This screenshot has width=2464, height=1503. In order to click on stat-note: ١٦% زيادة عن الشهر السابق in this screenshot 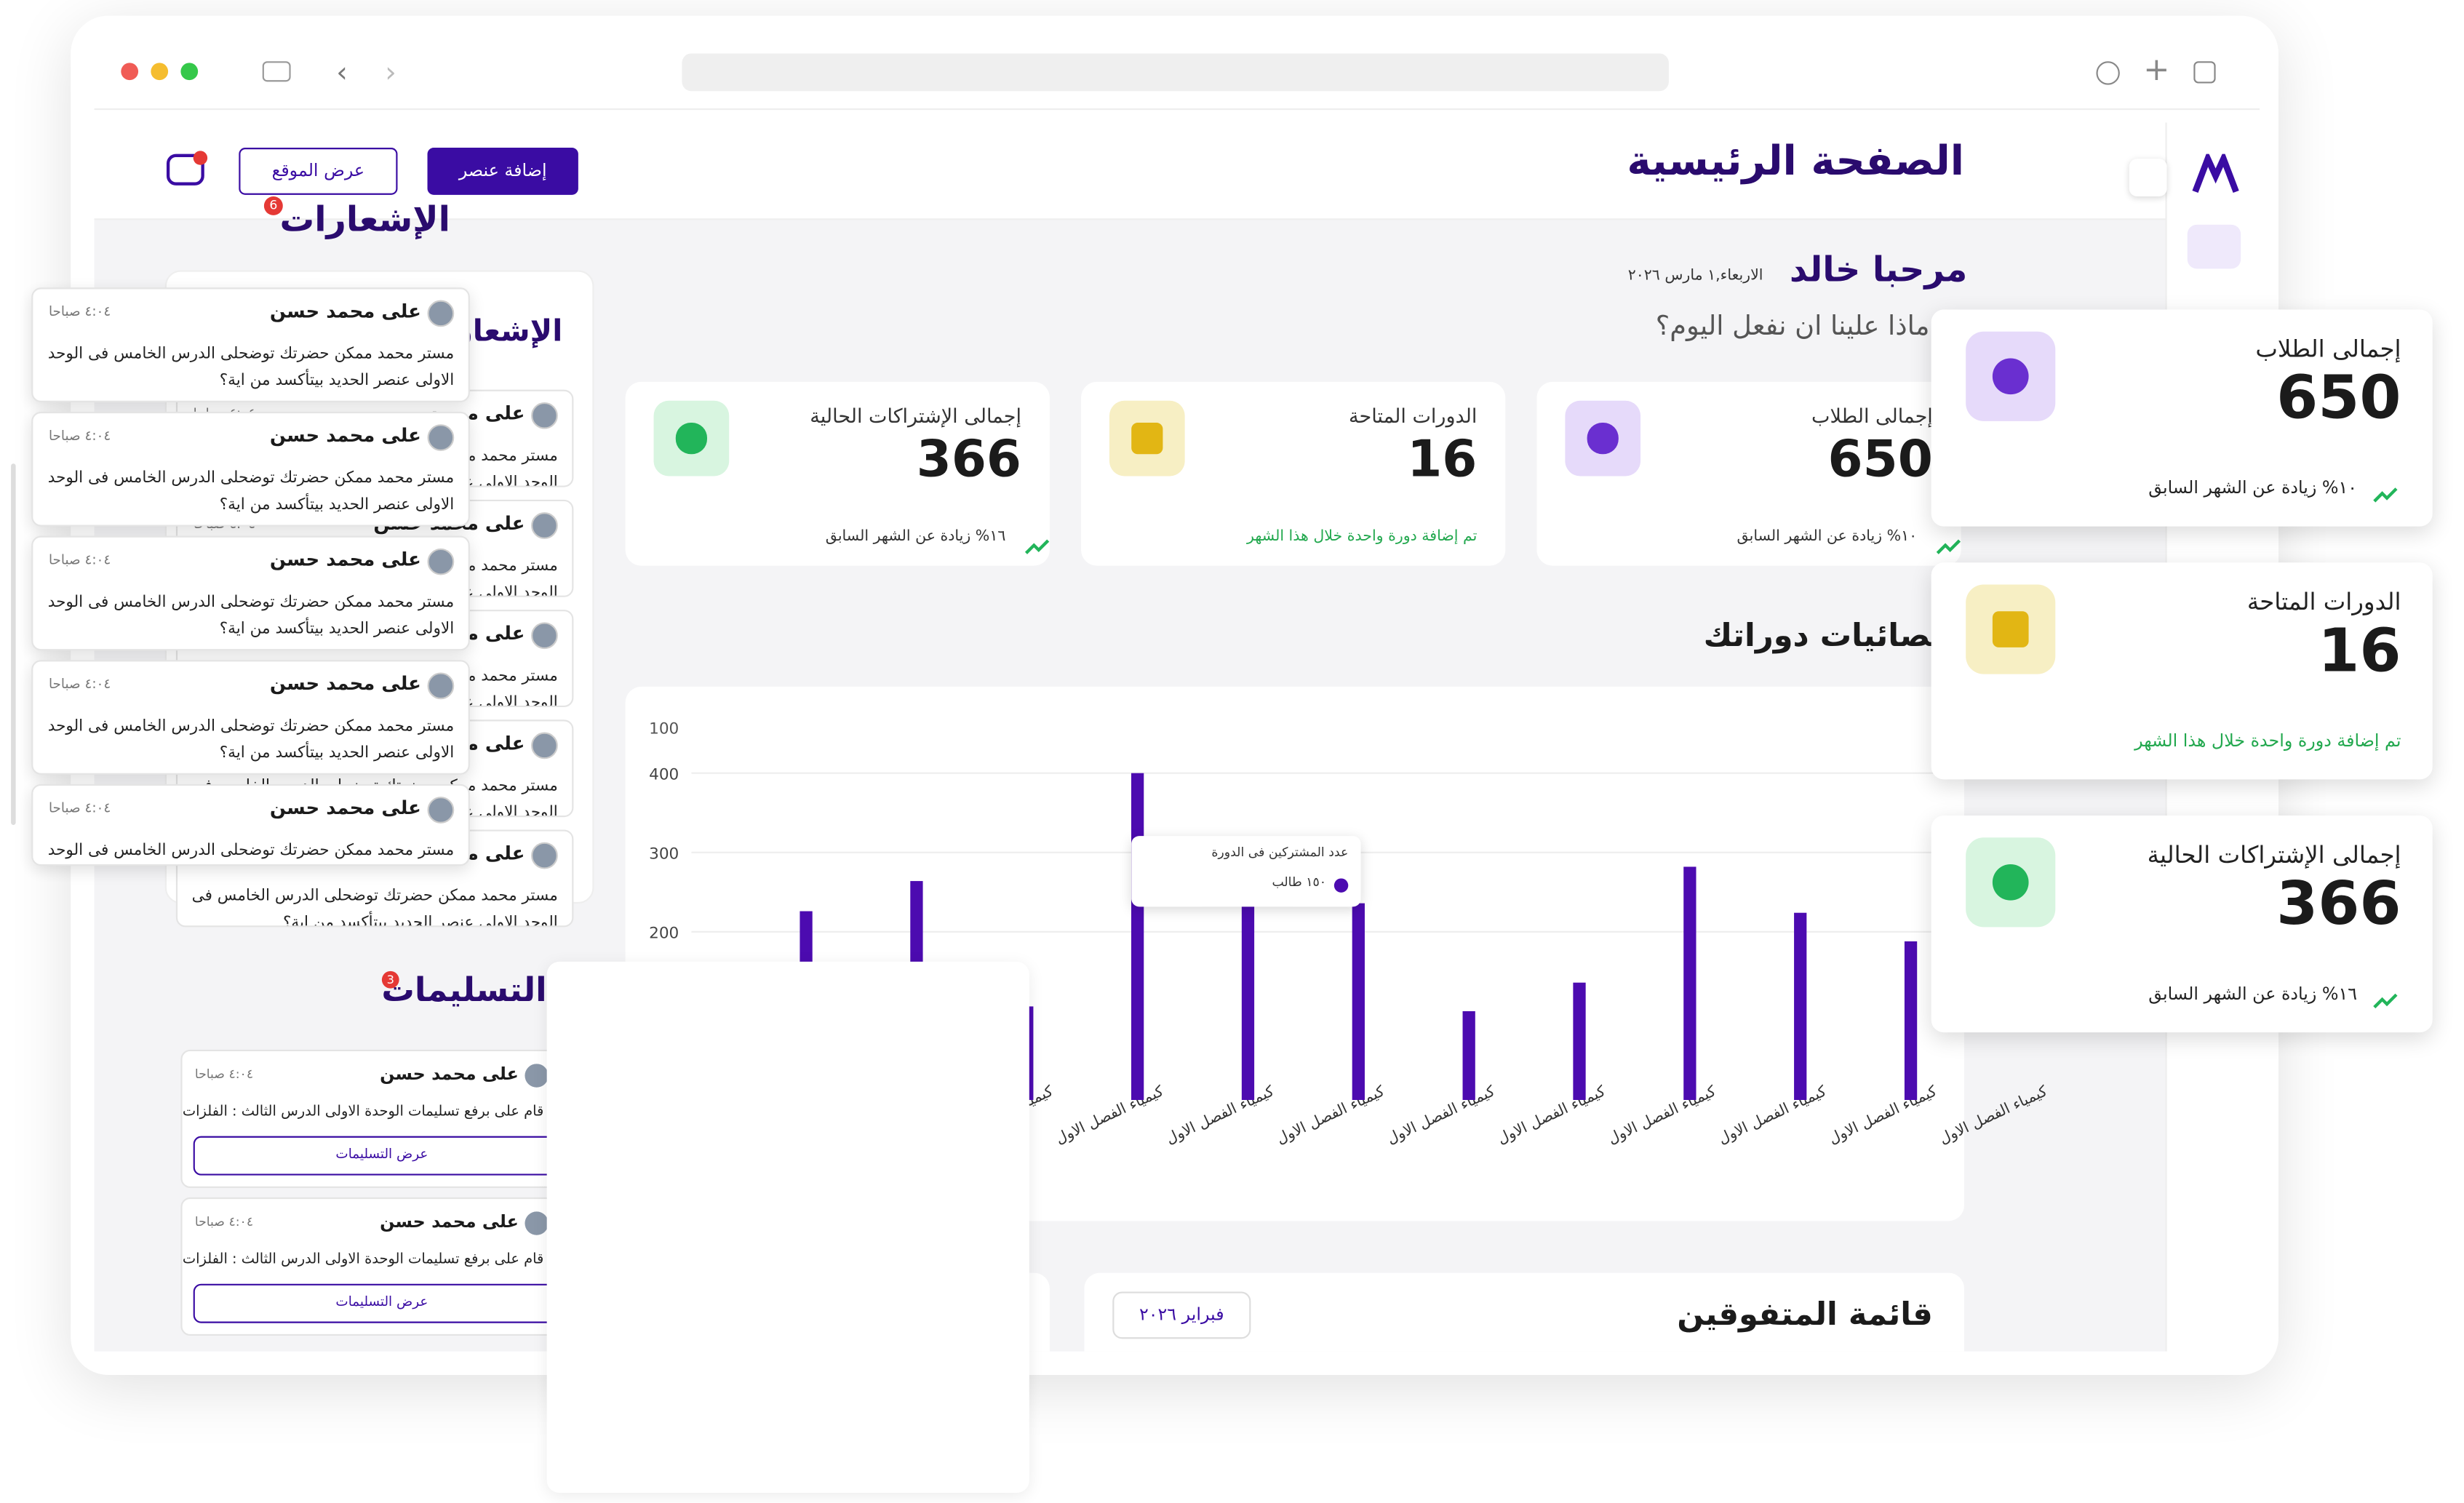, I will do `click(915, 536)`.